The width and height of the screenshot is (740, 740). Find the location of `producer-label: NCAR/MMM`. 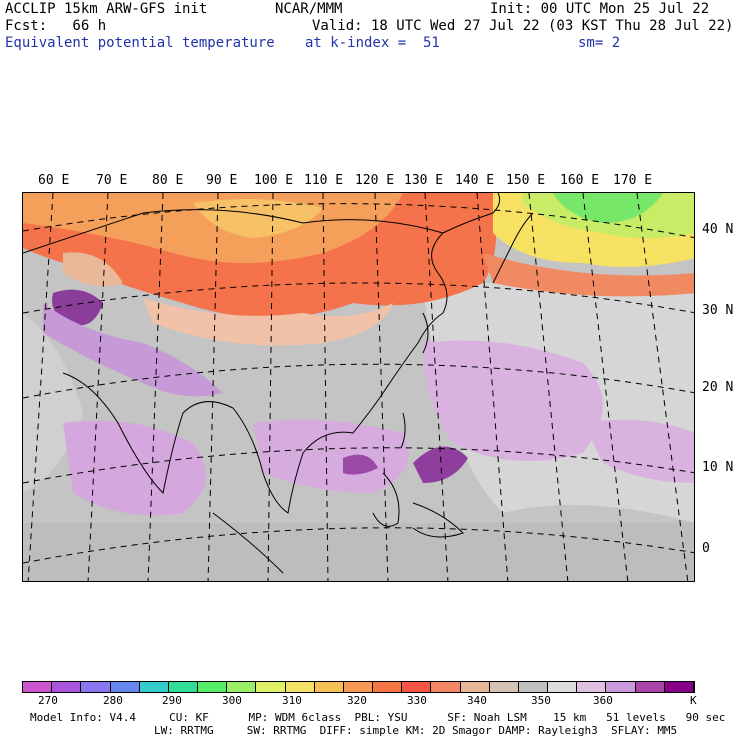

producer-label: NCAR/MMM is located at coordinates (309, 9).